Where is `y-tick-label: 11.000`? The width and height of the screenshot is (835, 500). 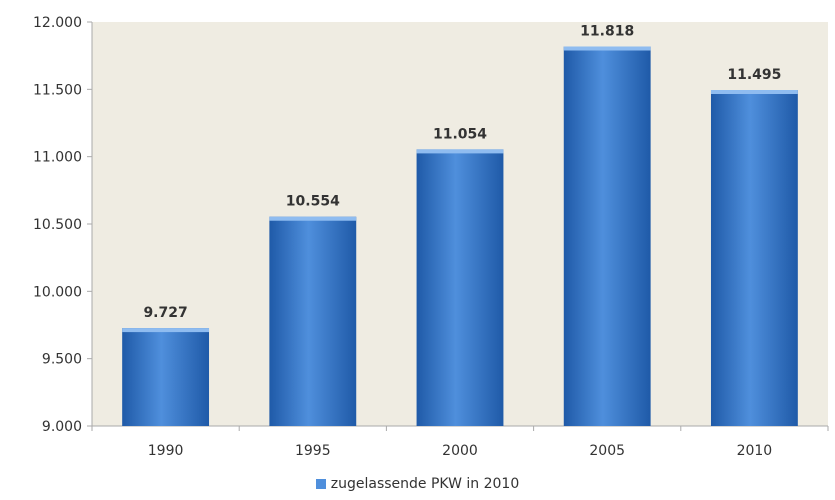 y-tick-label: 11.000 is located at coordinates (57, 158).